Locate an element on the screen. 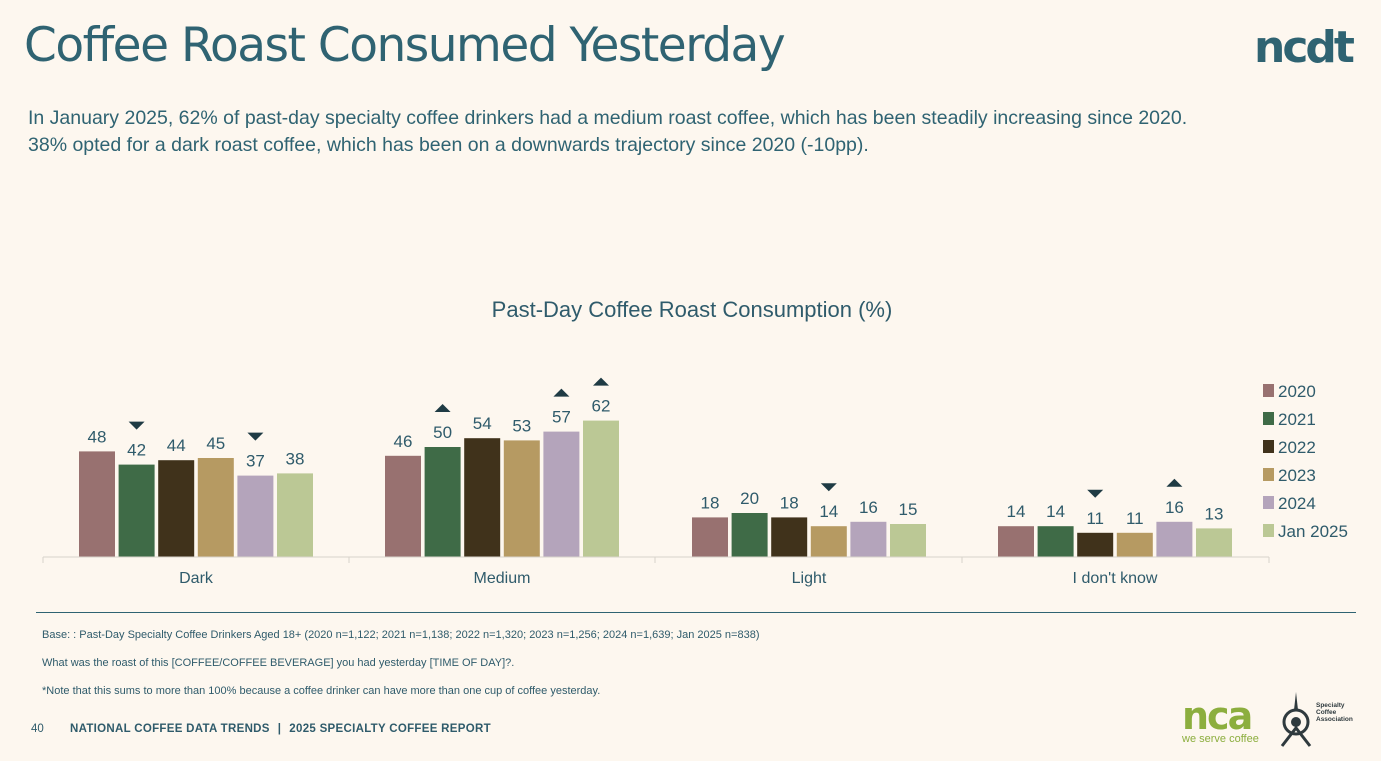  significance-up-marker-medium-2021 is located at coordinates (442, 408).